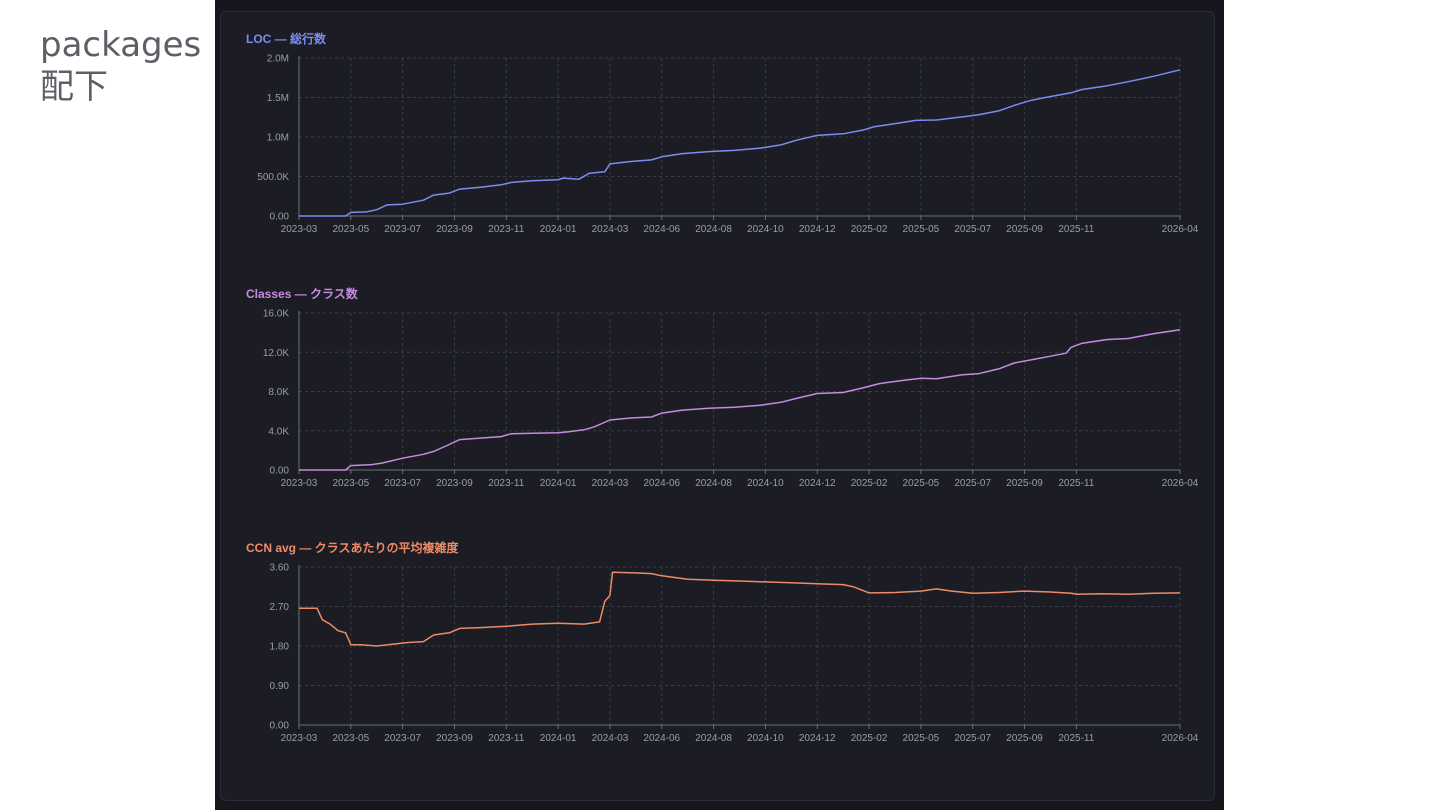  I want to click on loc-x-tick-label: 2023-11, so click(506, 229).